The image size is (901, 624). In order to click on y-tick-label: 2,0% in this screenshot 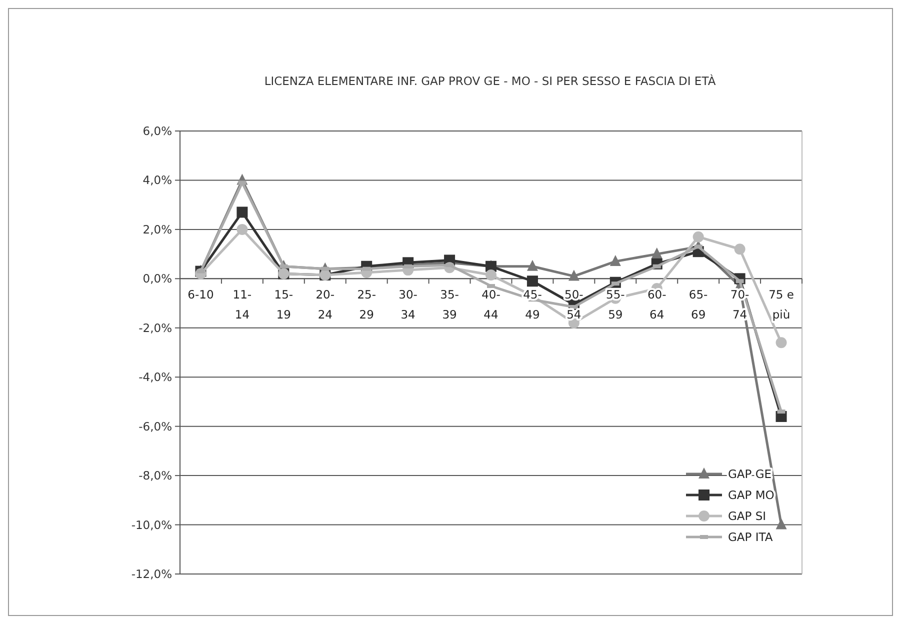, I will do `click(157, 229)`.